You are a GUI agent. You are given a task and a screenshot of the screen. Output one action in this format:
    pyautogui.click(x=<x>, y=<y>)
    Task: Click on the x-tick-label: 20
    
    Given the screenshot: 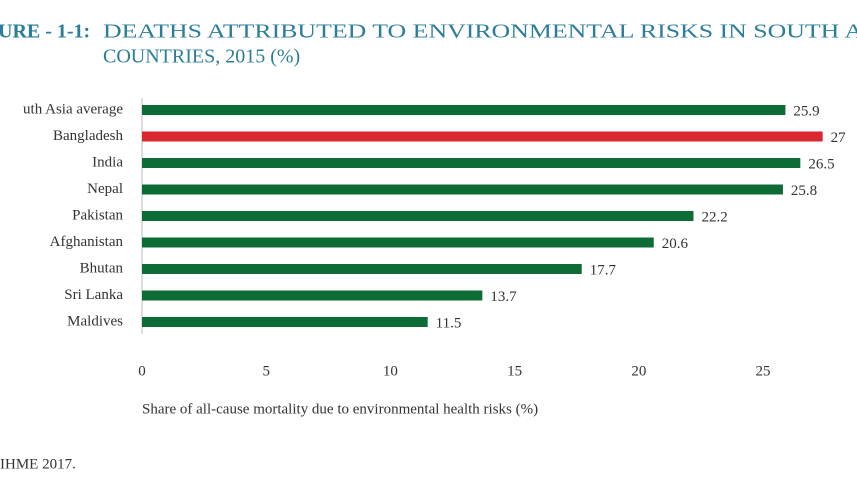 What is the action you would take?
    pyautogui.click(x=638, y=371)
    